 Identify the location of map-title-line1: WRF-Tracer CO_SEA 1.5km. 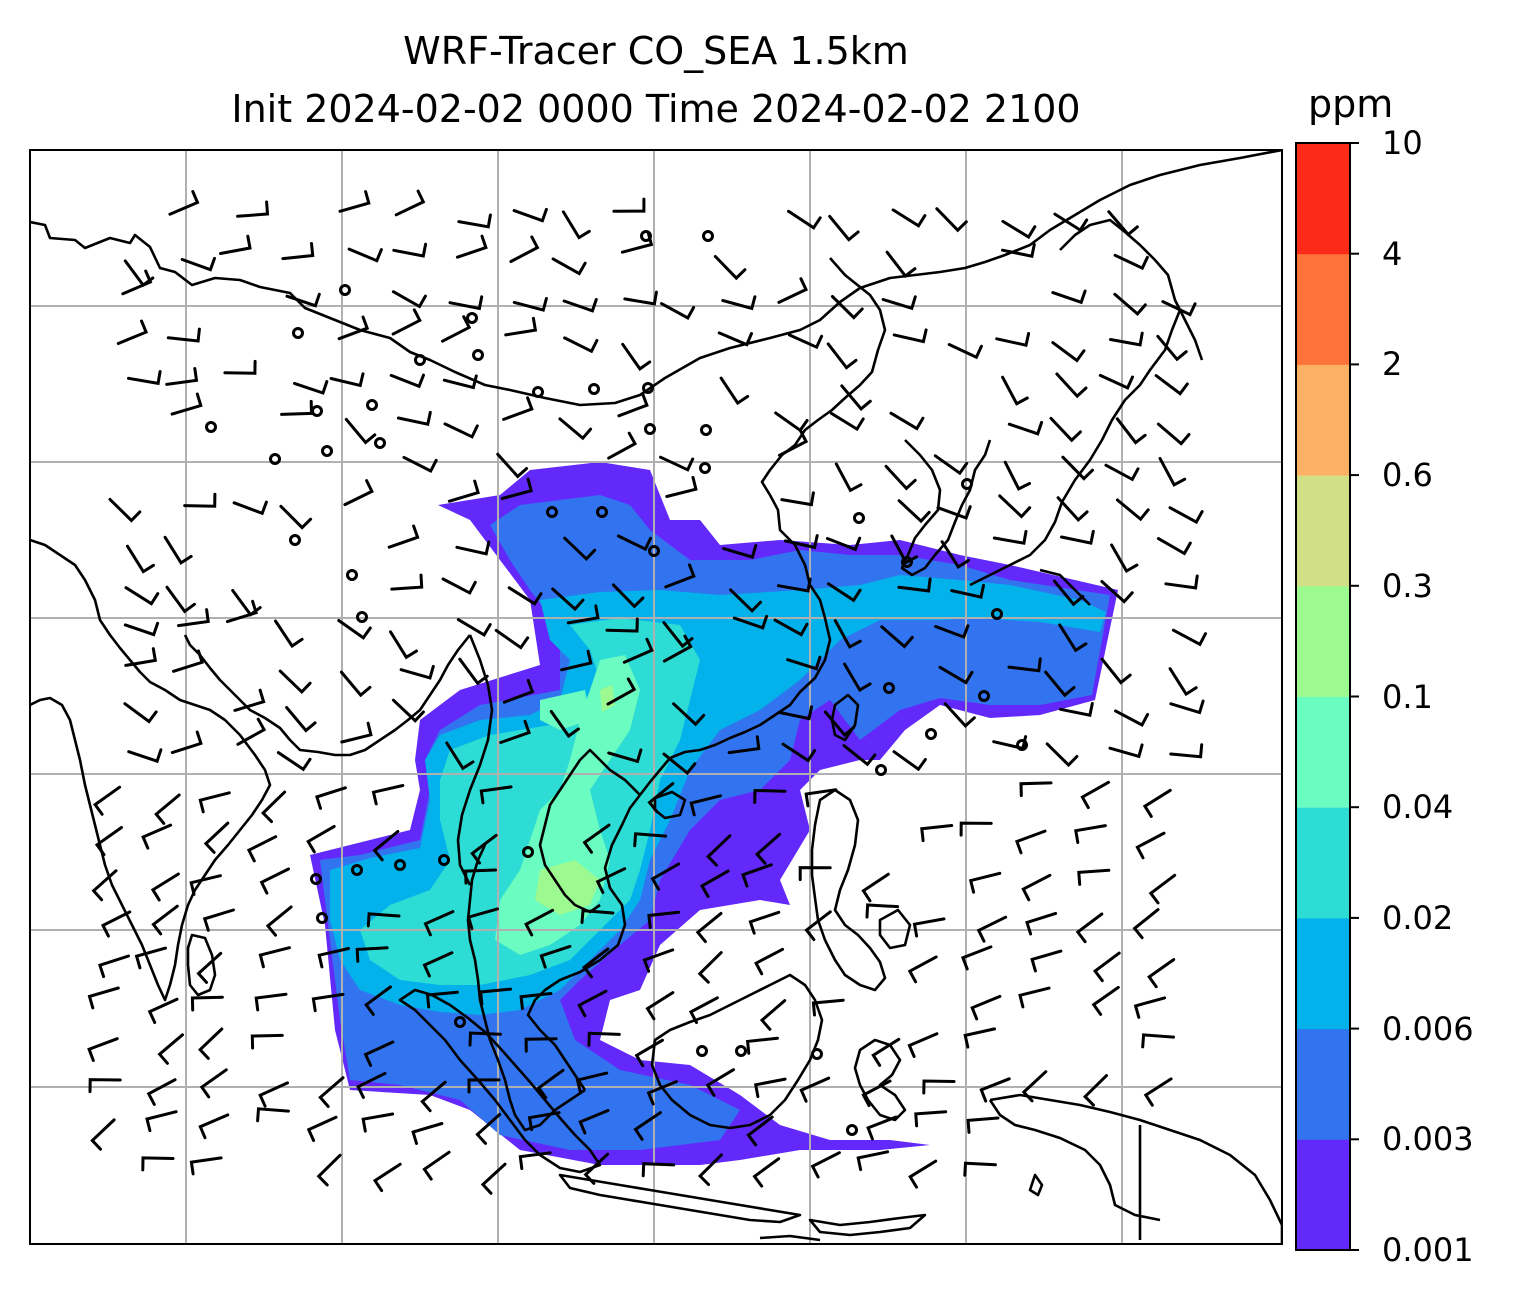
(656, 51).